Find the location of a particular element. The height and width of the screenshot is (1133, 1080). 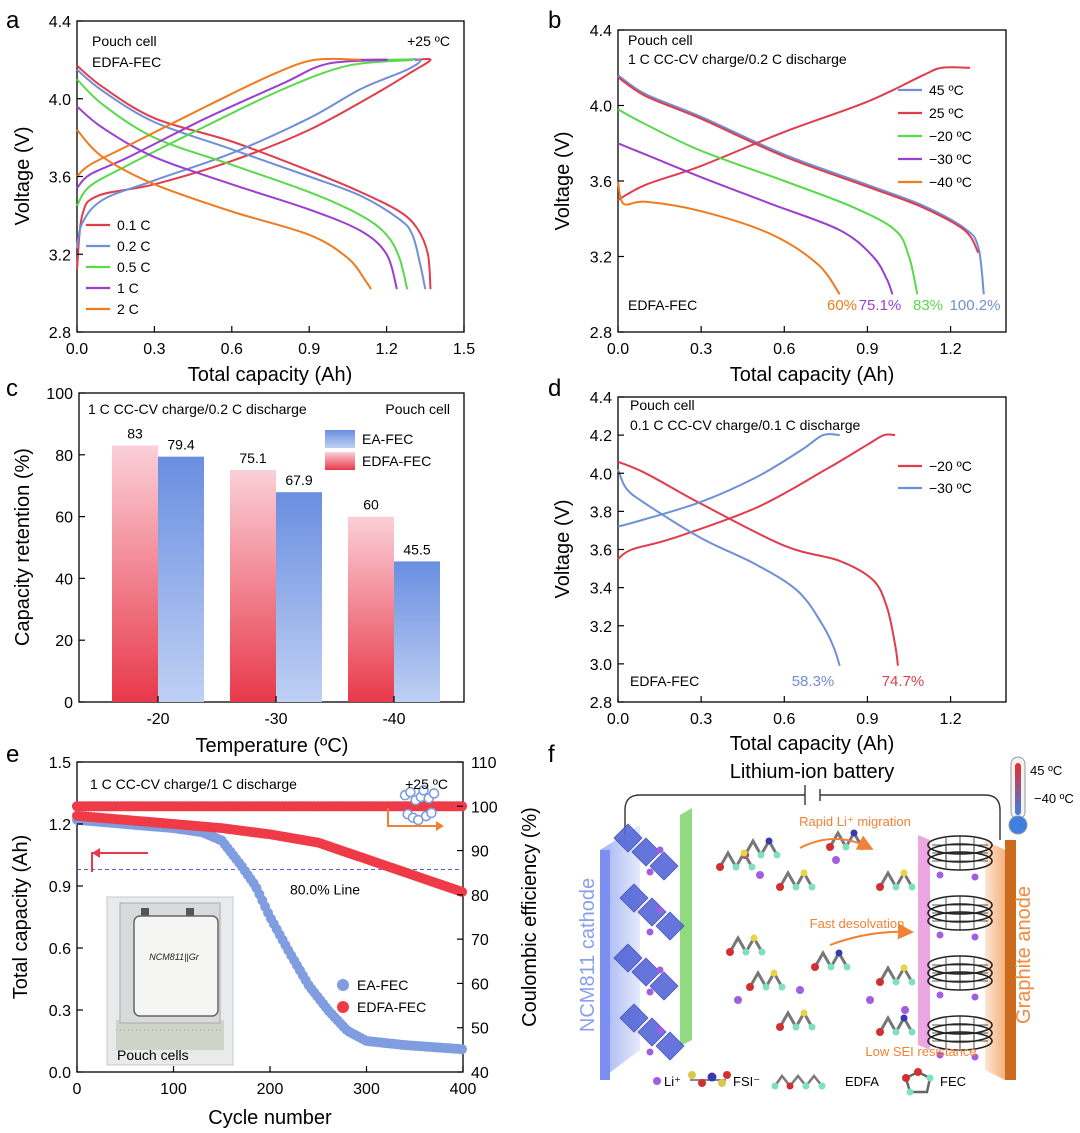

pouch-cell-photo: NCM811||Gr Pouch cells is located at coordinates (170, 981).